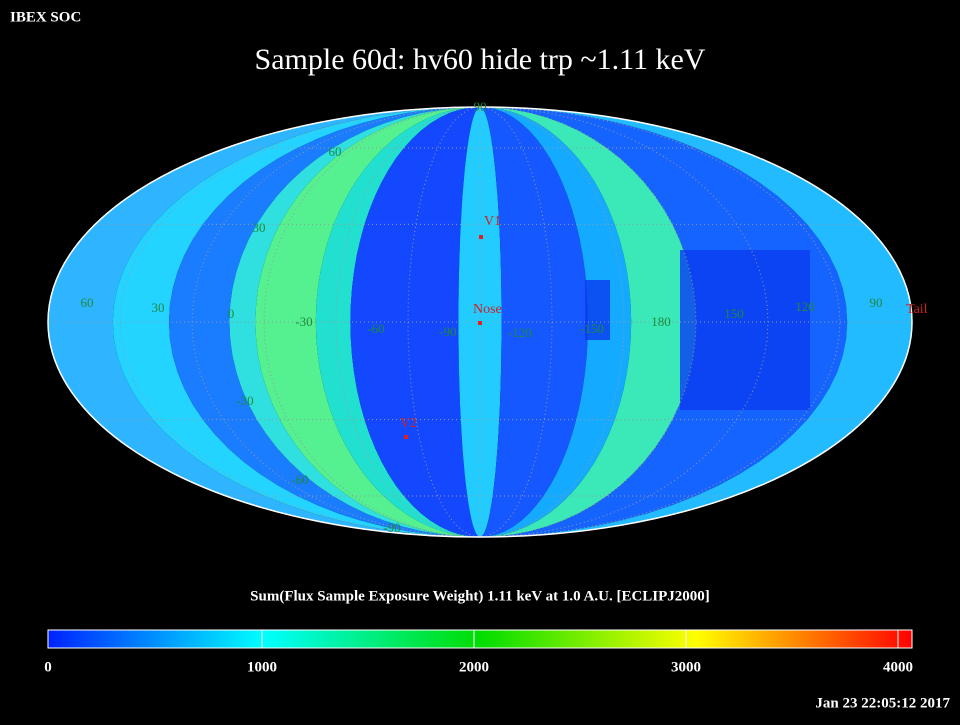 The image size is (960, 725). What do you see at coordinates (734, 313) in the screenshot?
I see `grid-label: 150` at bounding box center [734, 313].